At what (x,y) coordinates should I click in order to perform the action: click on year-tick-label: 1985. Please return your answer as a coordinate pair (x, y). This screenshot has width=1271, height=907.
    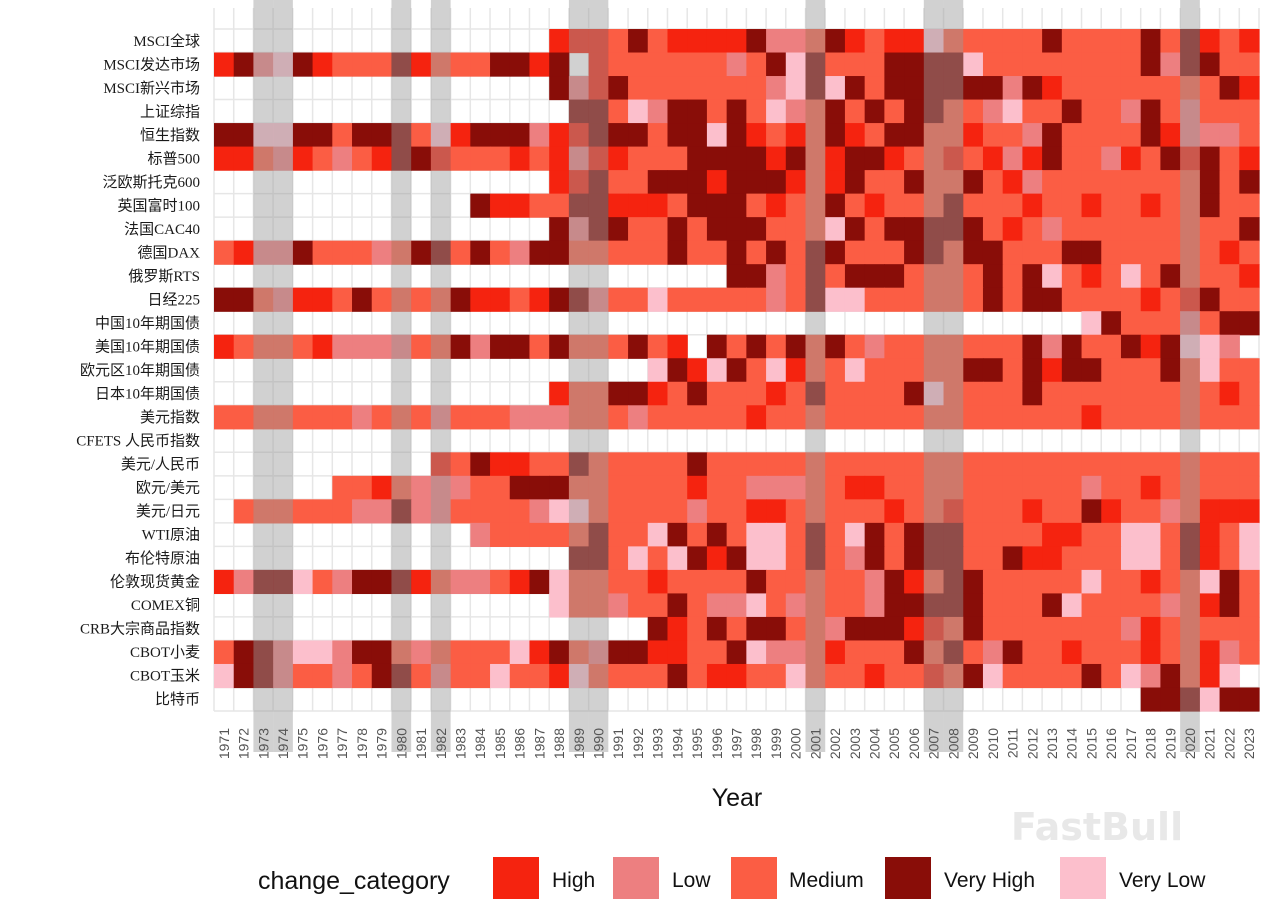
    Looking at the image, I should click on (500, 743).